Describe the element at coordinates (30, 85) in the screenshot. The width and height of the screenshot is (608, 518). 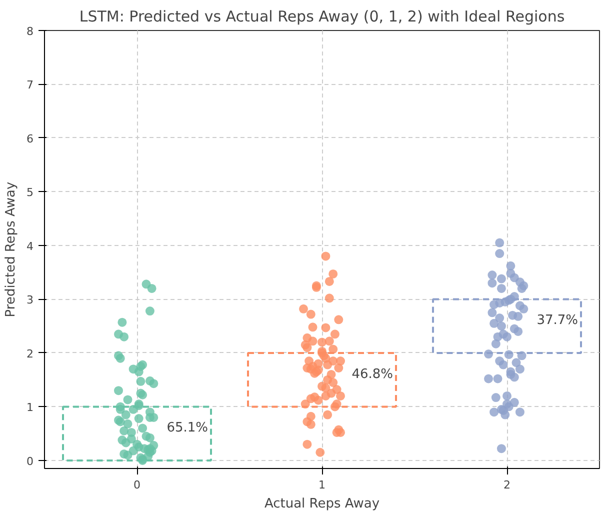
I see `y-tick-label: 7` at that location.